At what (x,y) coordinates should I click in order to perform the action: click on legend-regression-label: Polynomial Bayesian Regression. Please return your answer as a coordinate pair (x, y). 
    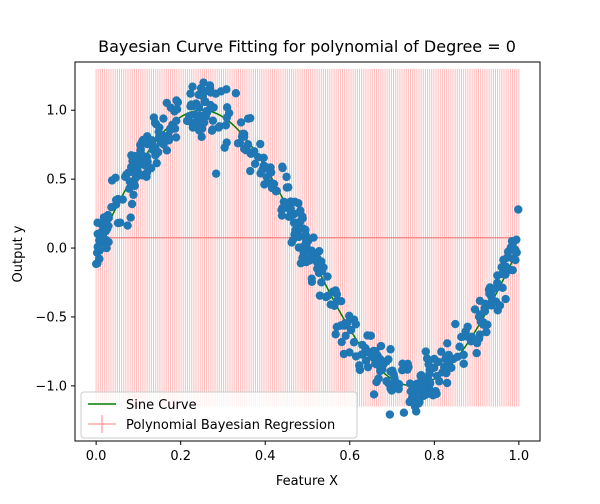
    Looking at the image, I should click on (230, 425).